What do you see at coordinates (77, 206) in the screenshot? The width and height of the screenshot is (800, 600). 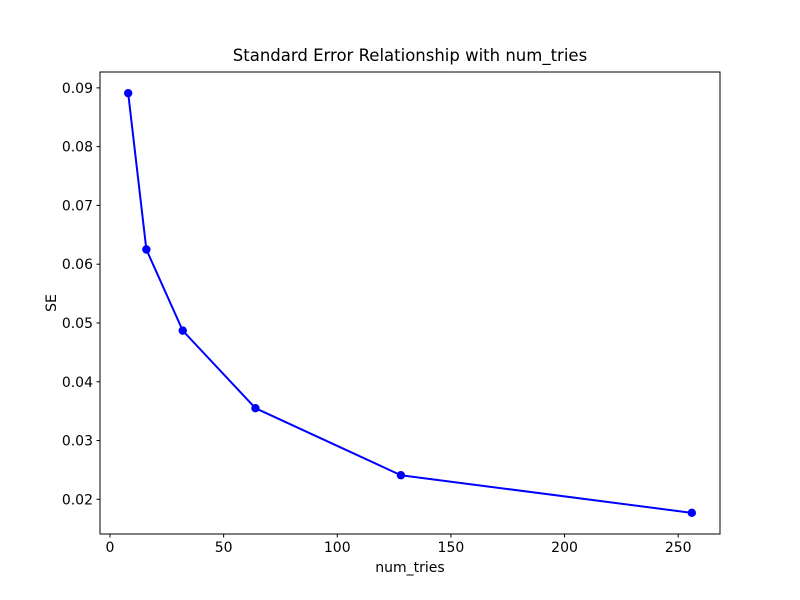 I see `y-tick-label: 0.07` at bounding box center [77, 206].